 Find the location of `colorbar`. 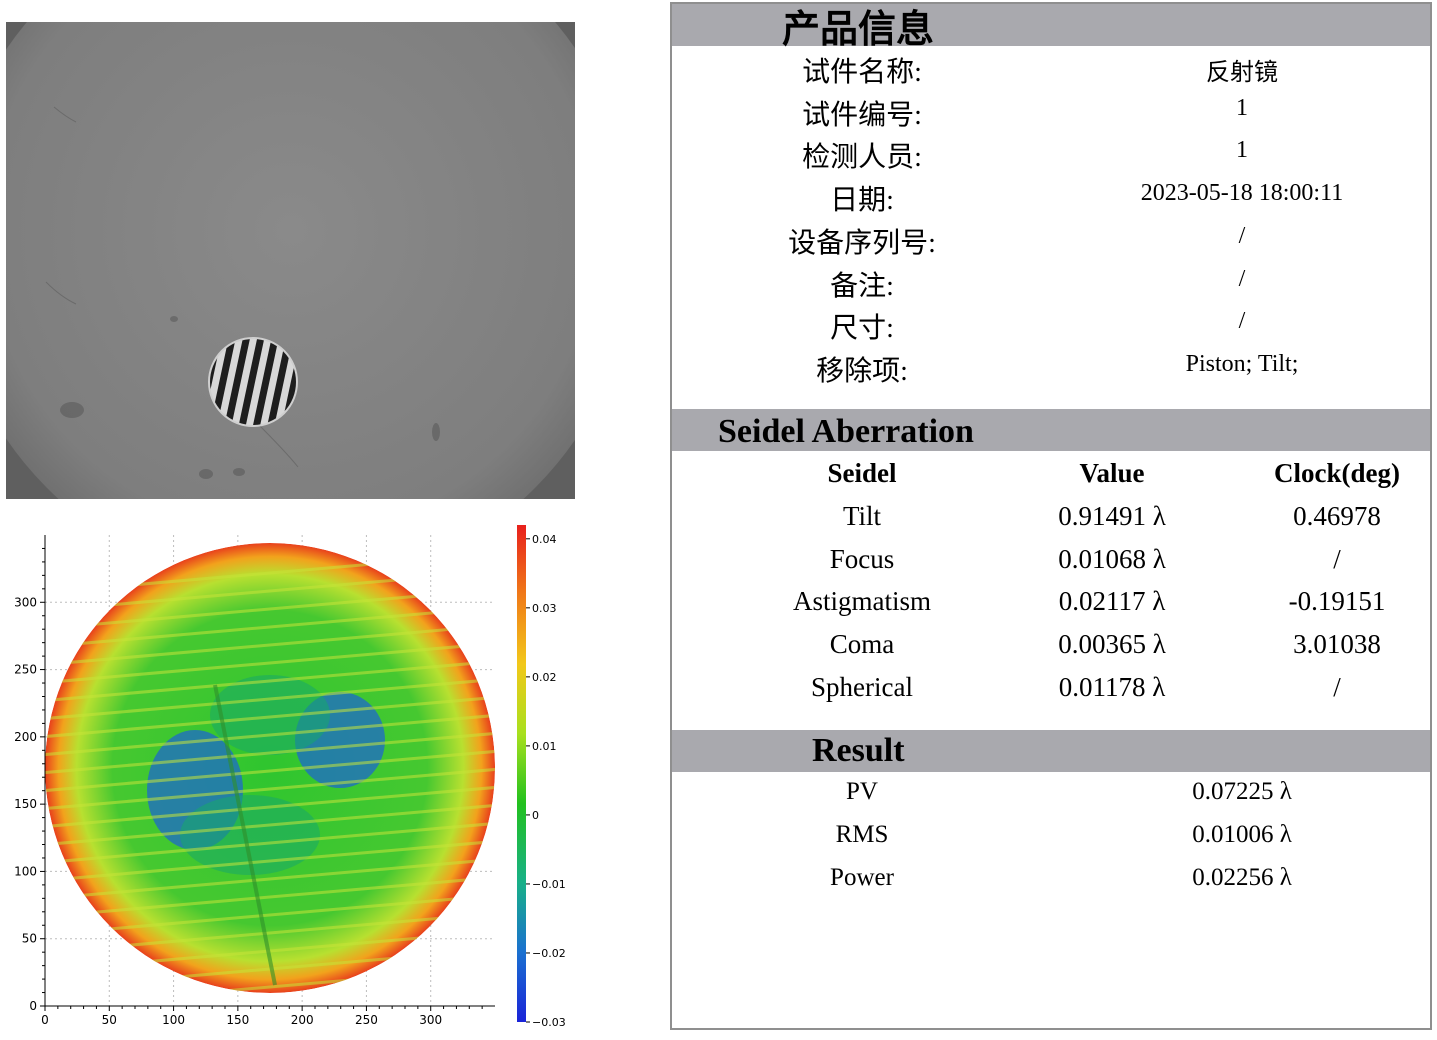

colorbar is located at coordinates (521, 773).